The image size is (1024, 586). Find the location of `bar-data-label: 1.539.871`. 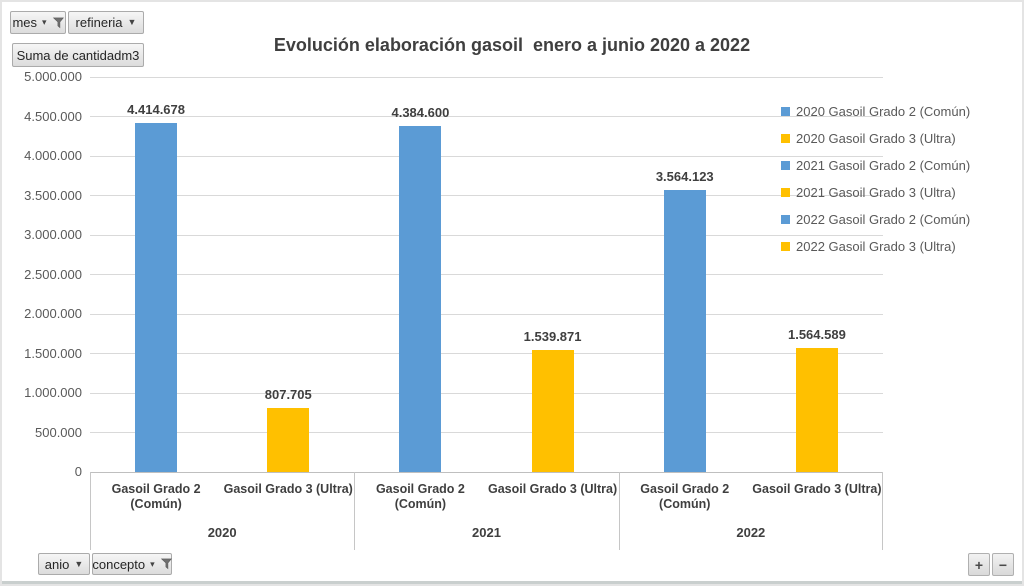

bar-data-label: 1.539.871 is located at coordinates (552, 337).